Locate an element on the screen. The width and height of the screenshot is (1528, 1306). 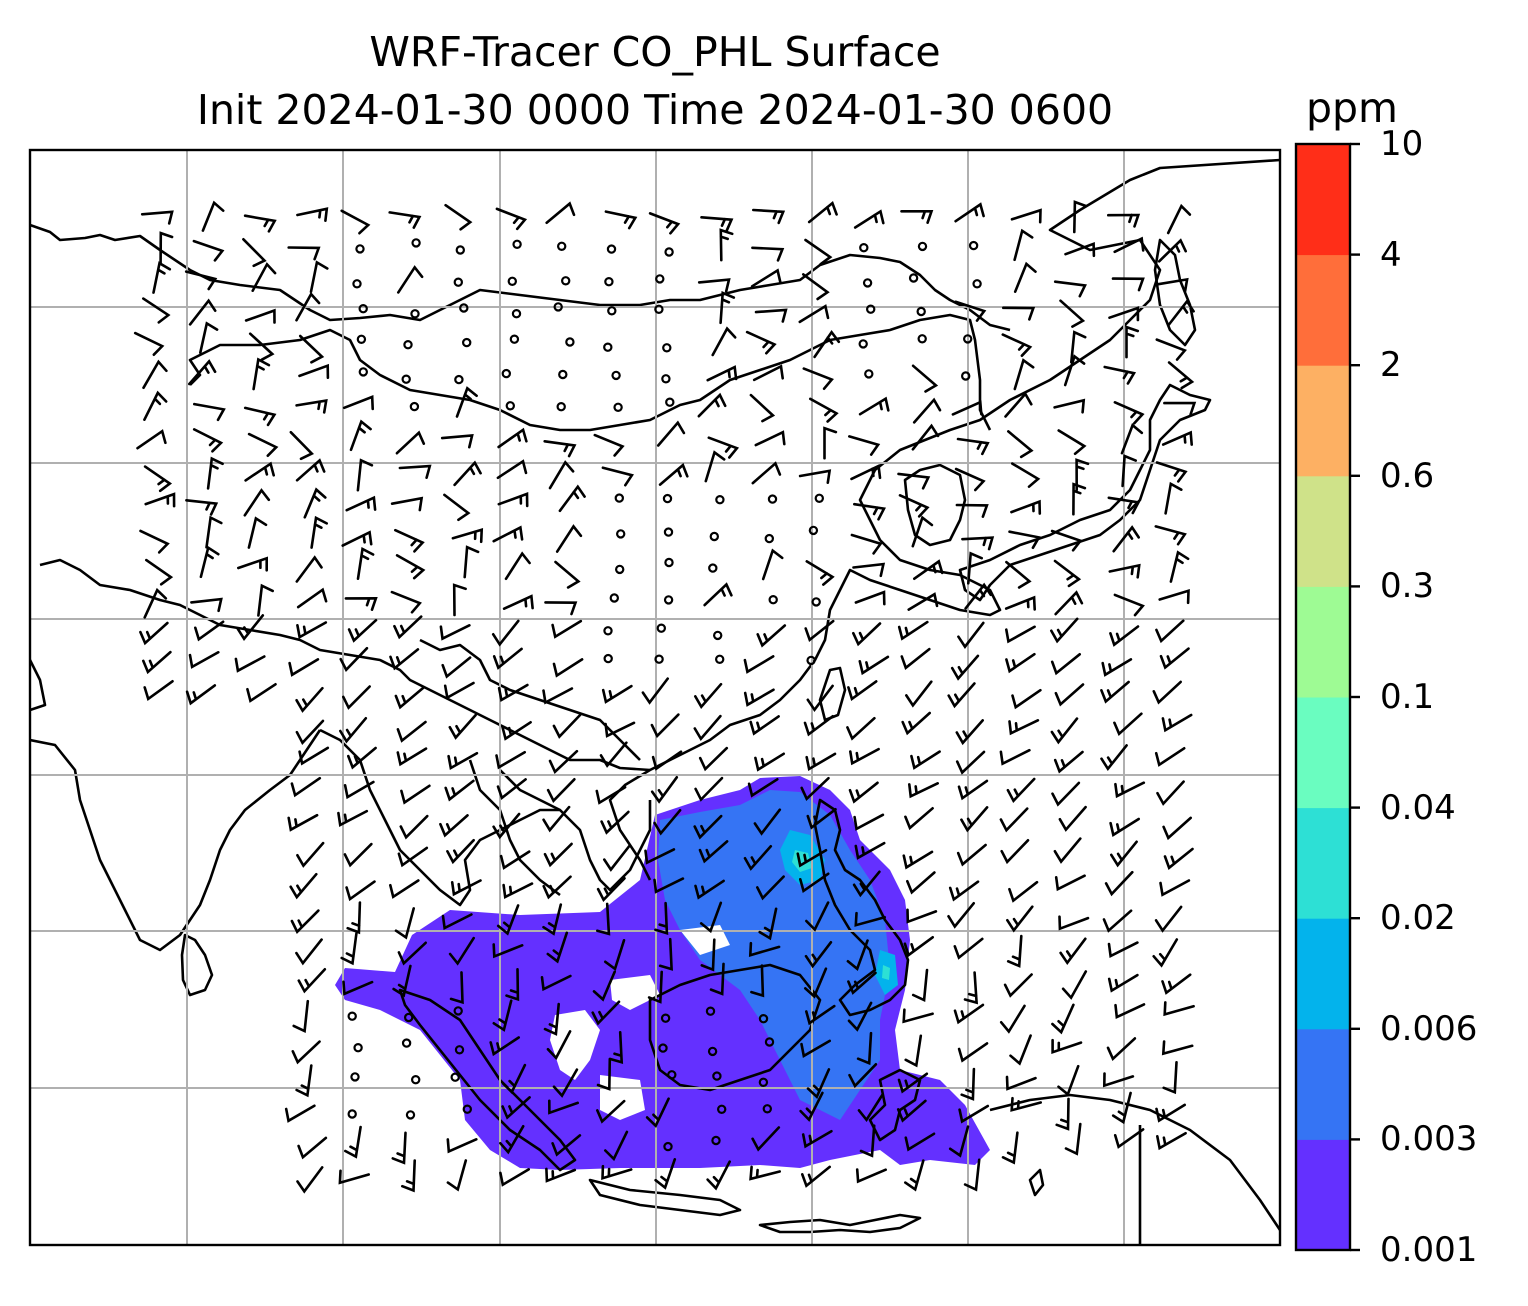
plume-high-band is located at coordinates (841, 915).